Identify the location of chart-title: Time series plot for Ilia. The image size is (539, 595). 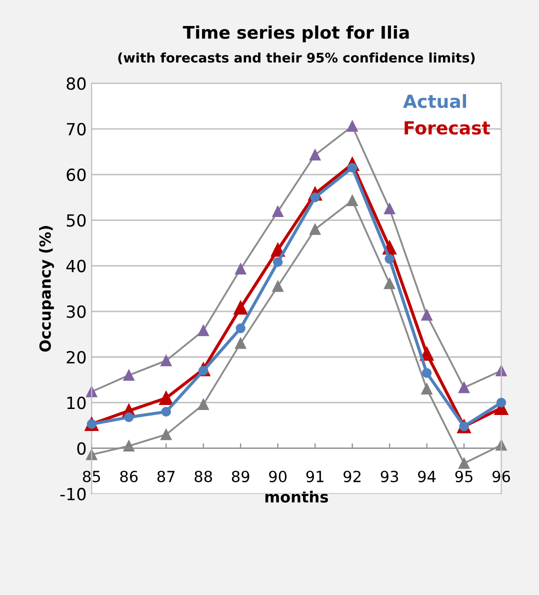
(295, 33).